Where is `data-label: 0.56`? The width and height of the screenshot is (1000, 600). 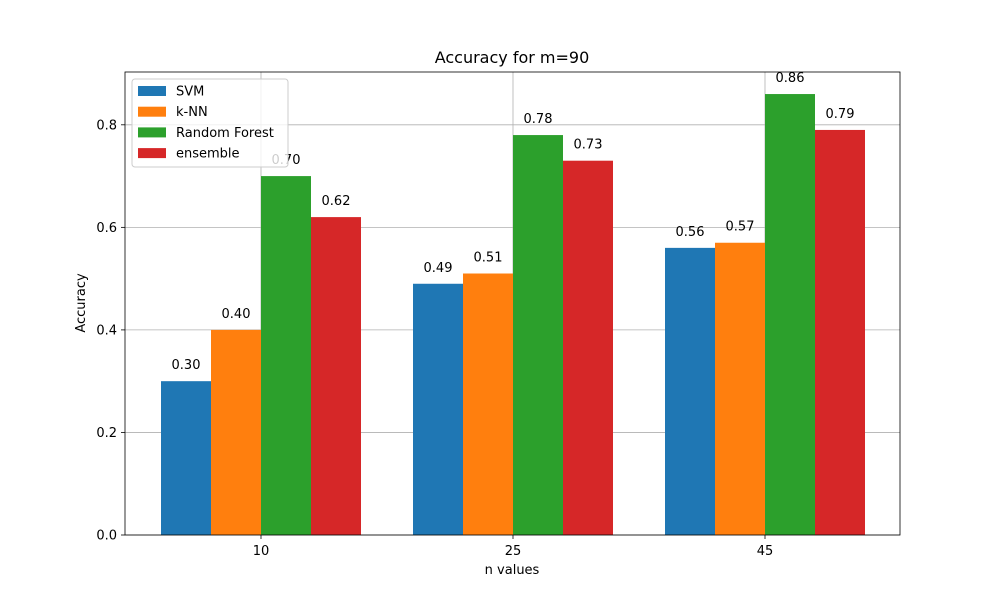 data-label: 0.56 is located at coordinates (690, 232).